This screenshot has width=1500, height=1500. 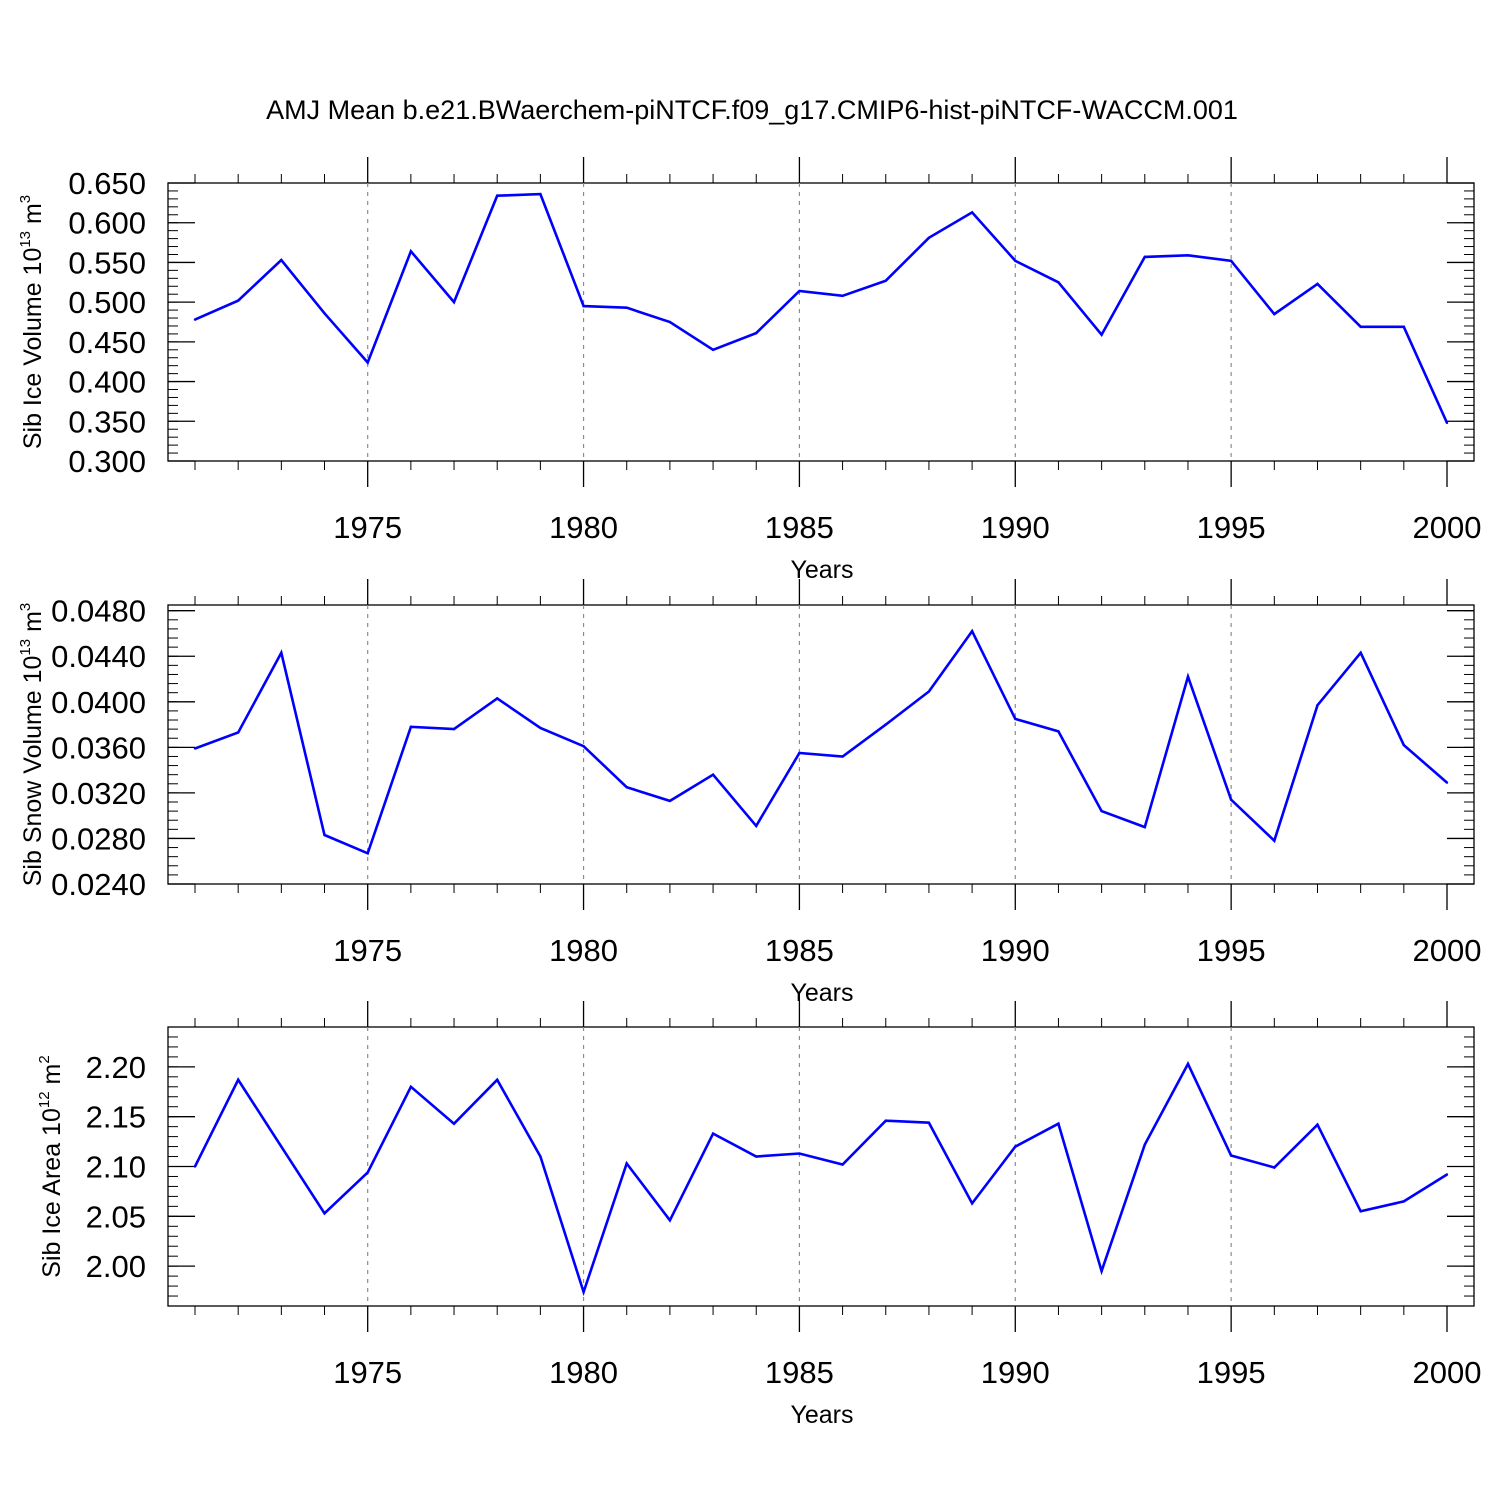 What do you see at coordinates (33, 349) in the screenshot?
I see `y-axis-label-text: Sib Ice Volume 10` at bounding box center [33, 349].